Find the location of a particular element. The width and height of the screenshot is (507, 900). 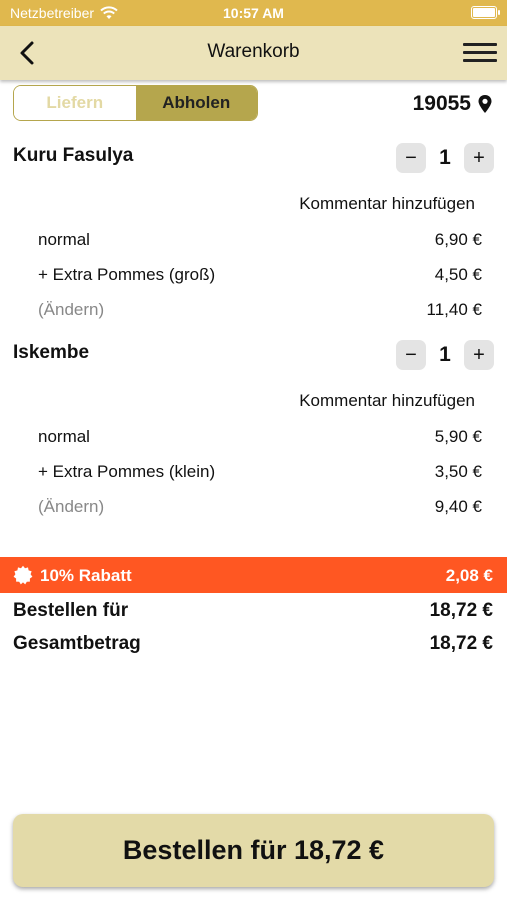

line-price: 3,50 € is located at coordinates (458, 471).